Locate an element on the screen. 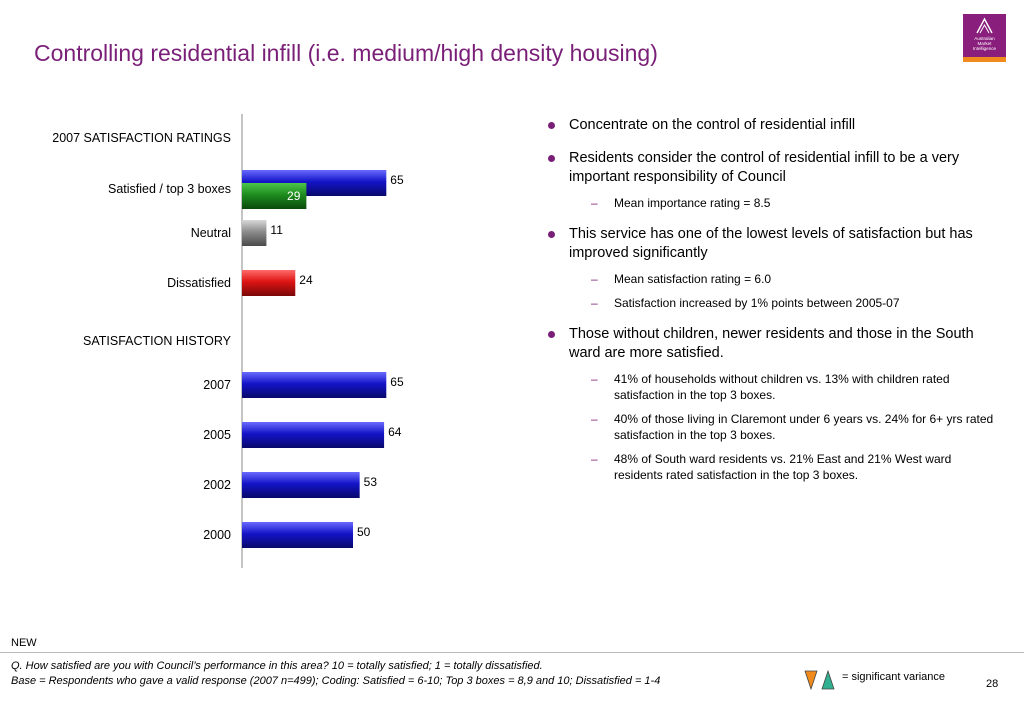 The height and width of the screenshot is (709, 1024). category-label: 2005 is located at coordinates (217, 435).